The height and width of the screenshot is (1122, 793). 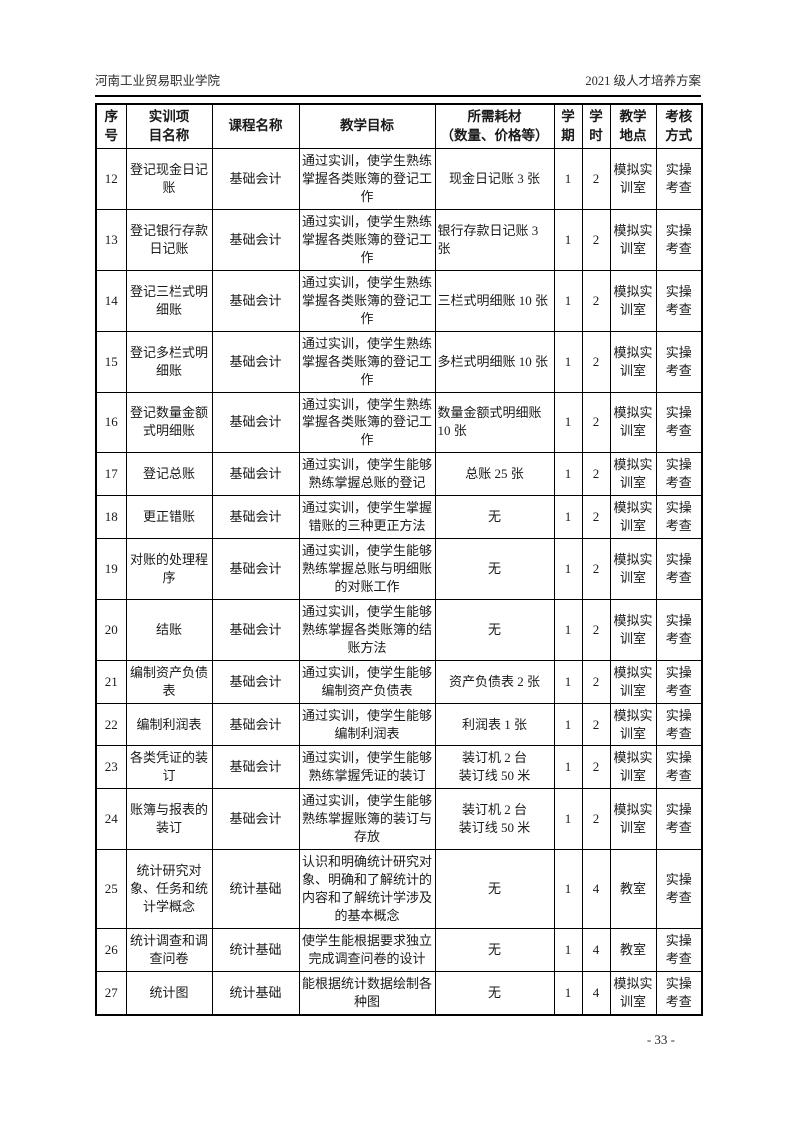 I want to click on cell-materials: 总账 25 张, so click(x=494, y=474).